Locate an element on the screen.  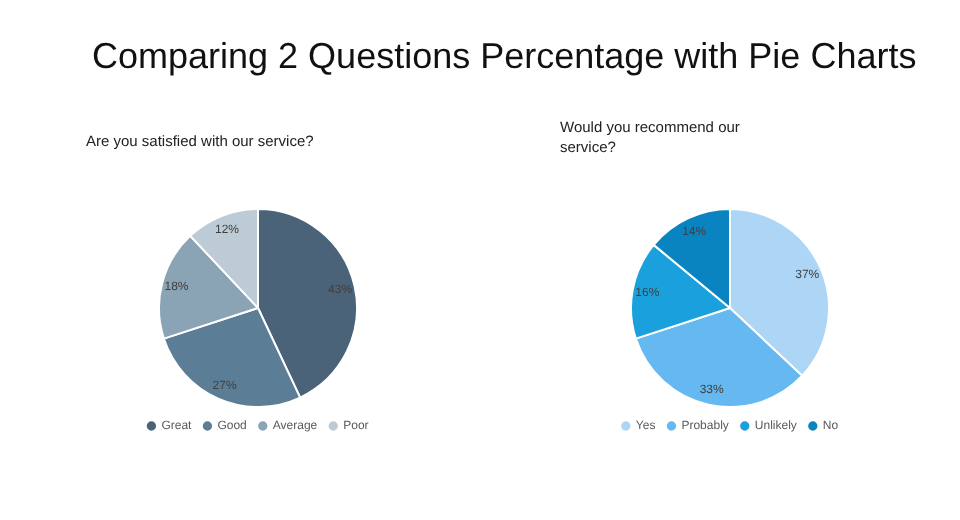
text: Comparing 2 Questions Percentage with Pie Charts is located at coordinates (505, 57).